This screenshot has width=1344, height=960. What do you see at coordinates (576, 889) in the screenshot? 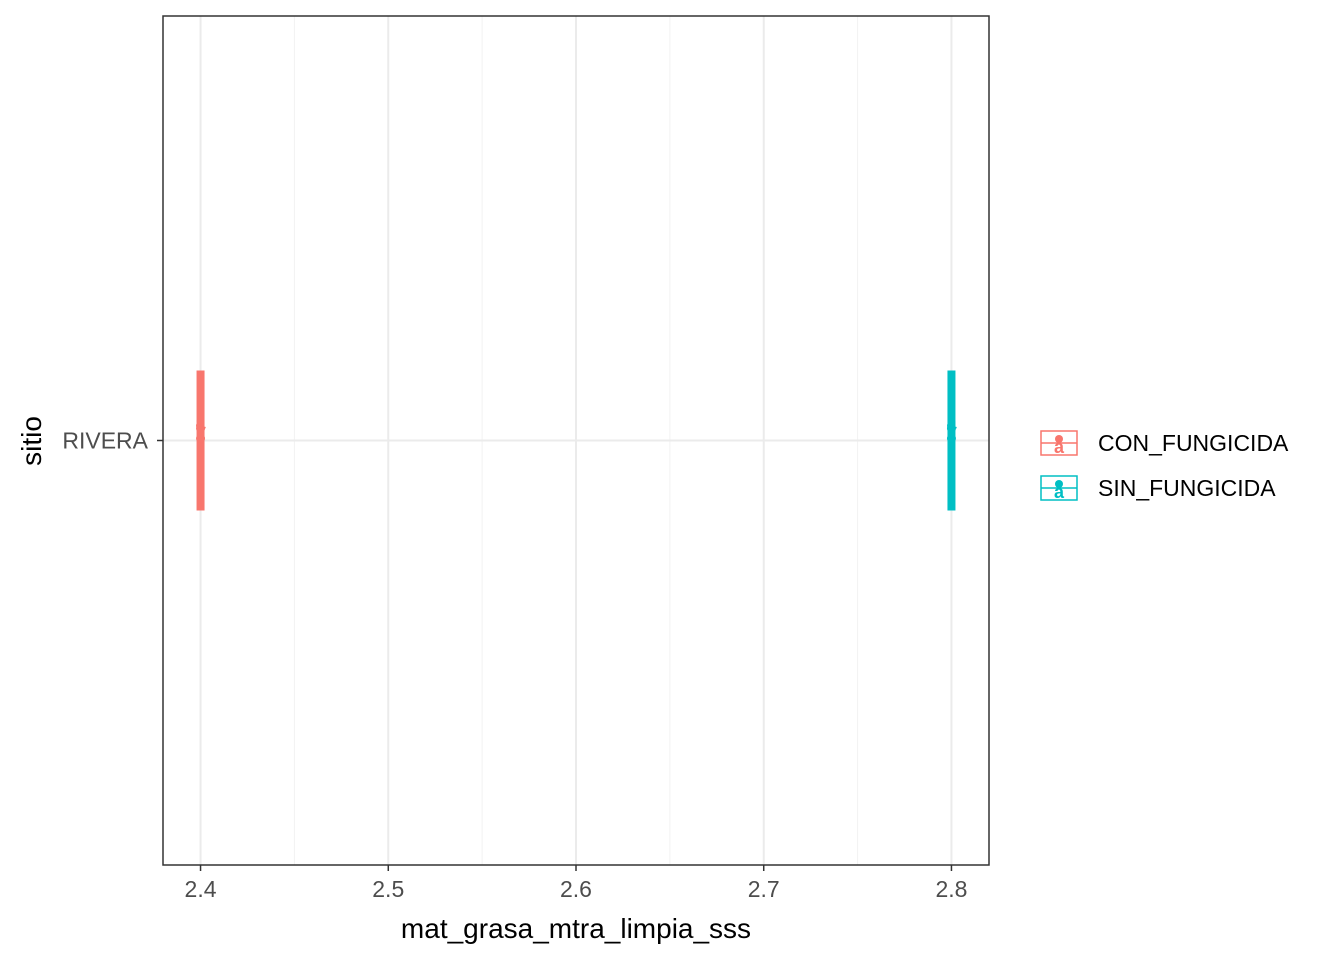
I see `x-tick-label: 2.6` at bounding box center [576, 889].